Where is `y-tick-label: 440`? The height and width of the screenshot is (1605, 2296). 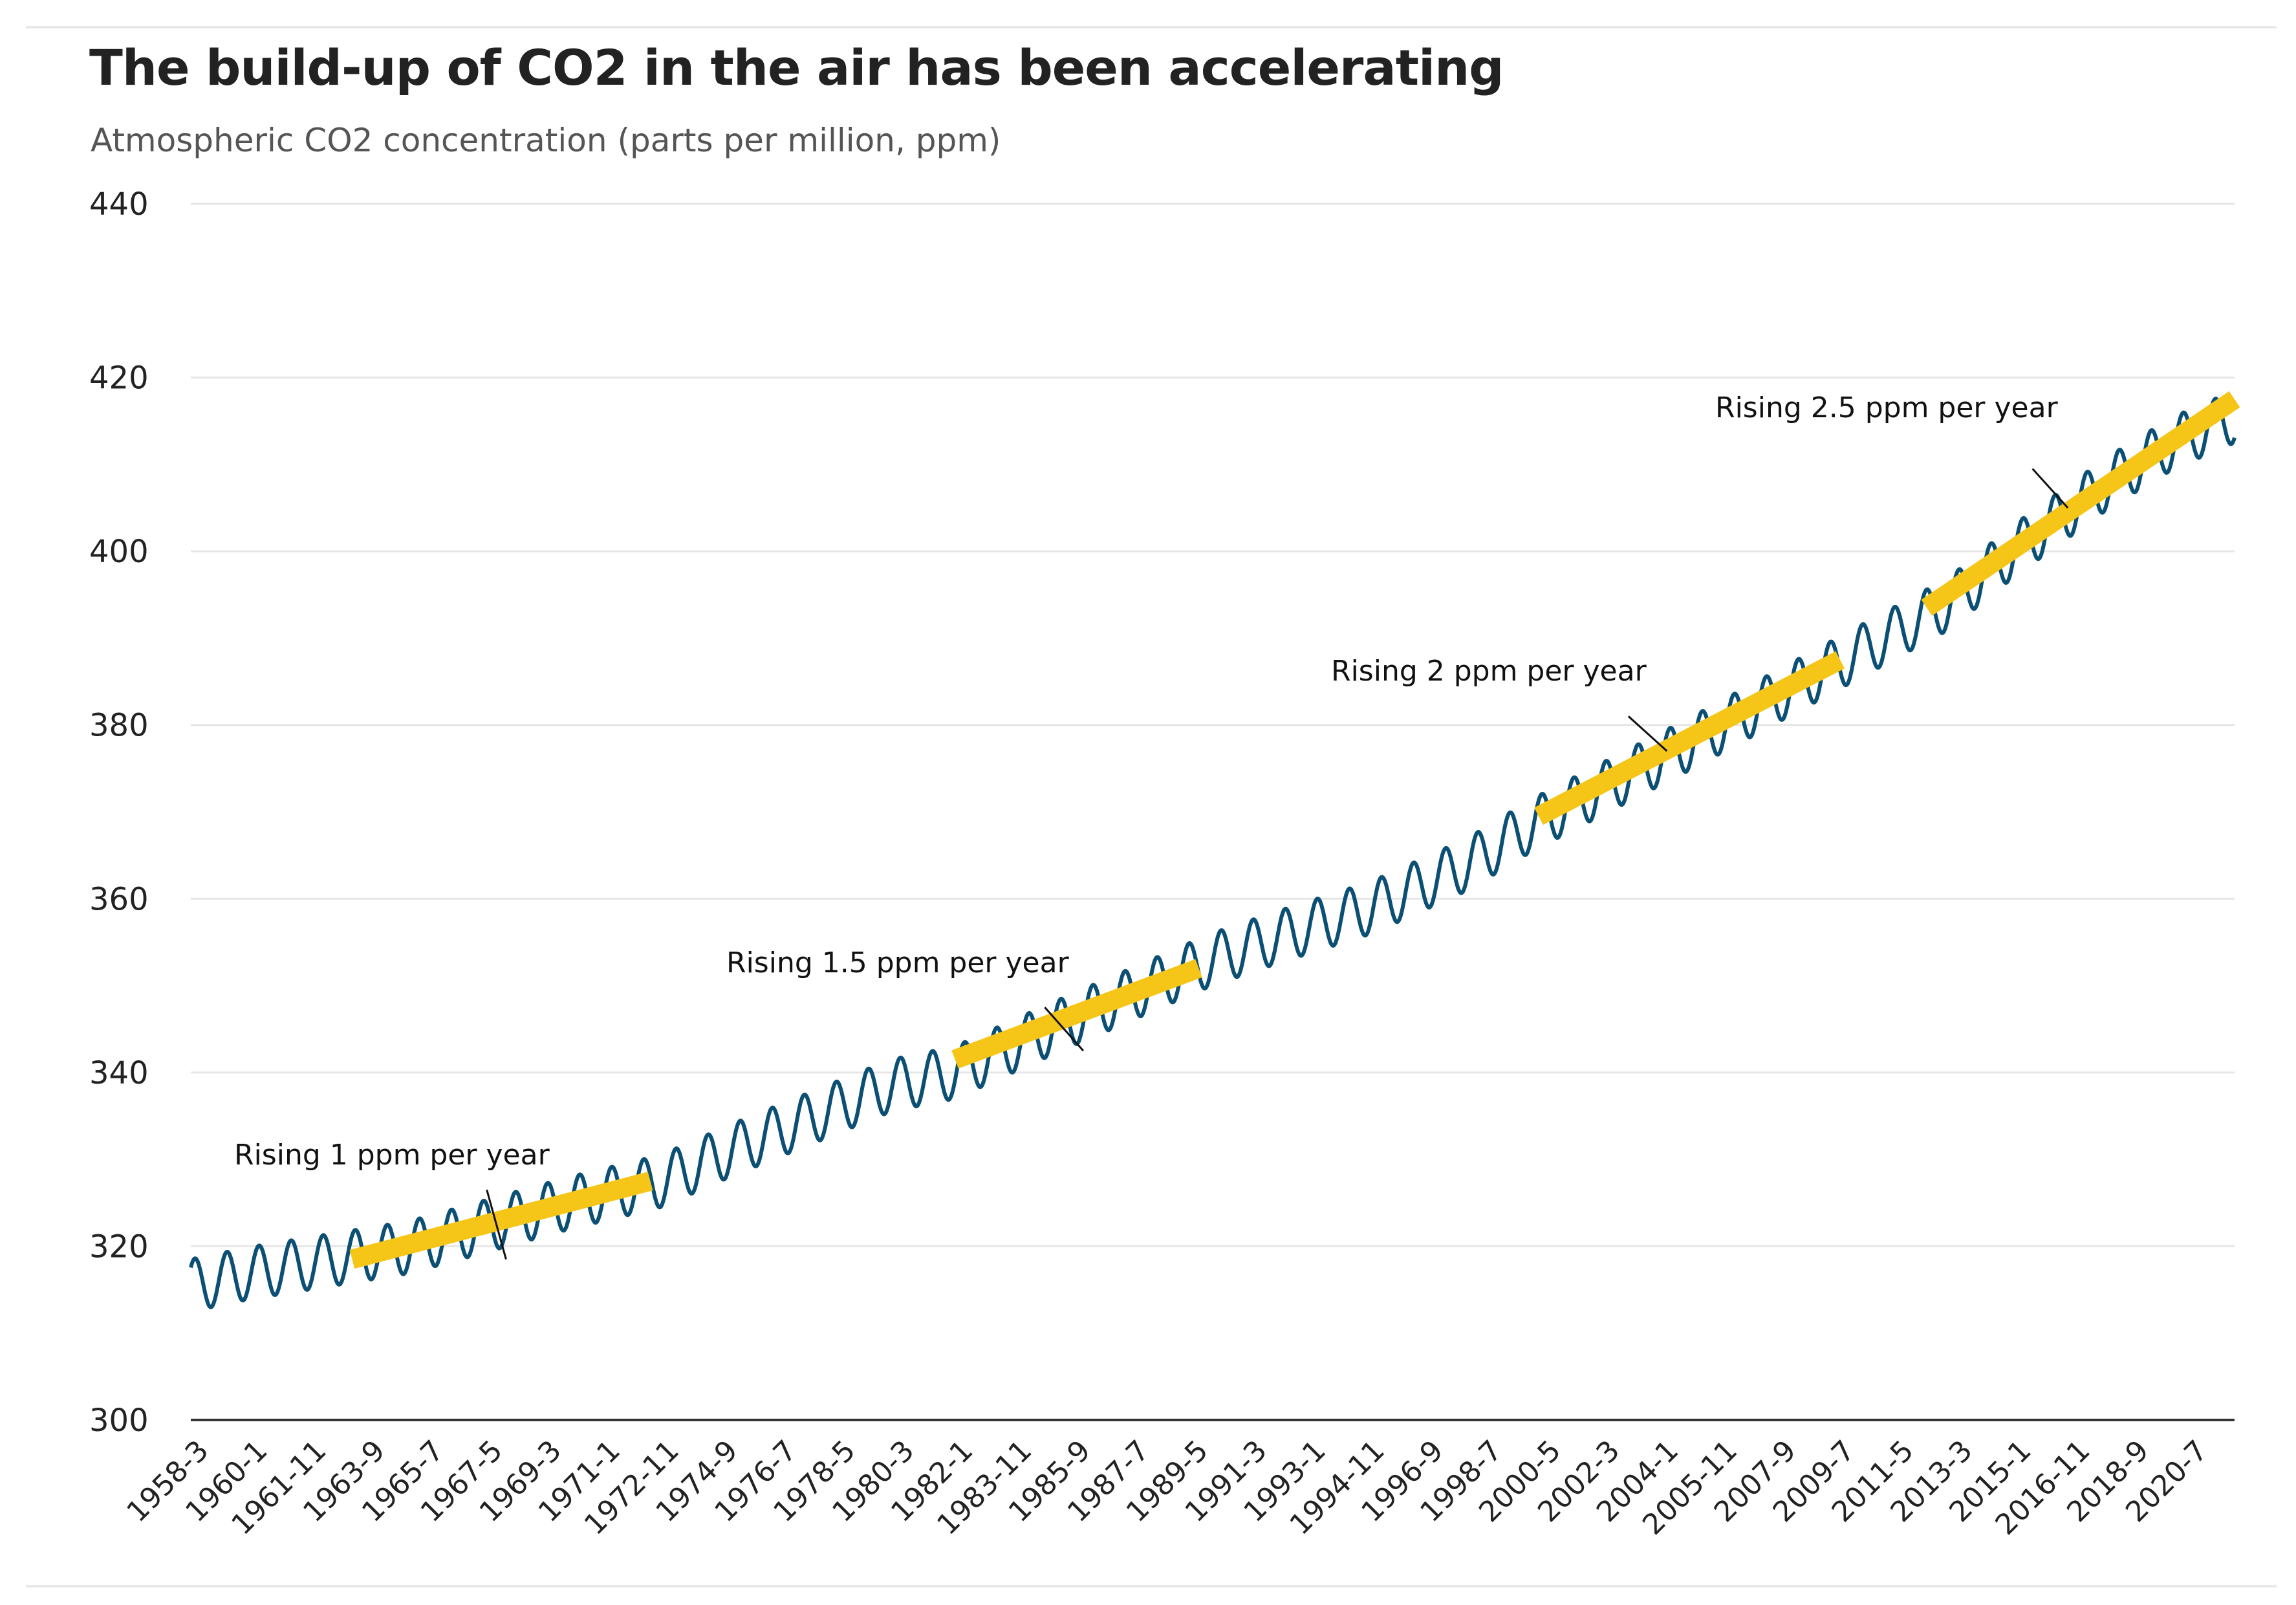 y-tick-label: 440 is located at coordinates (119, 205).